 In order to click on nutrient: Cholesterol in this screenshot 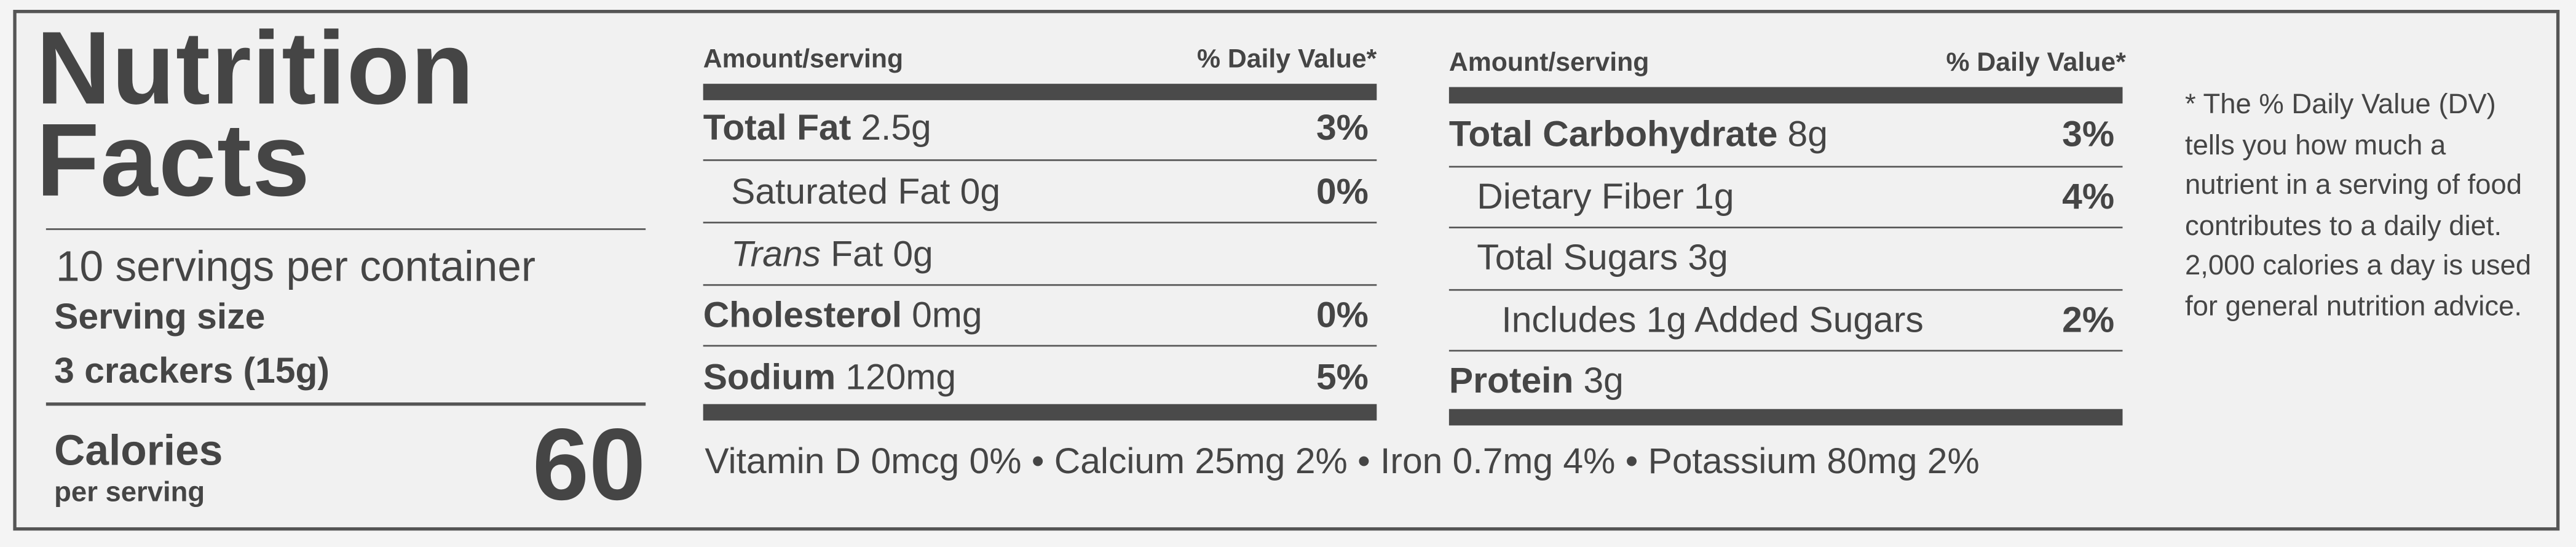, I will do `click(803, 314)`.